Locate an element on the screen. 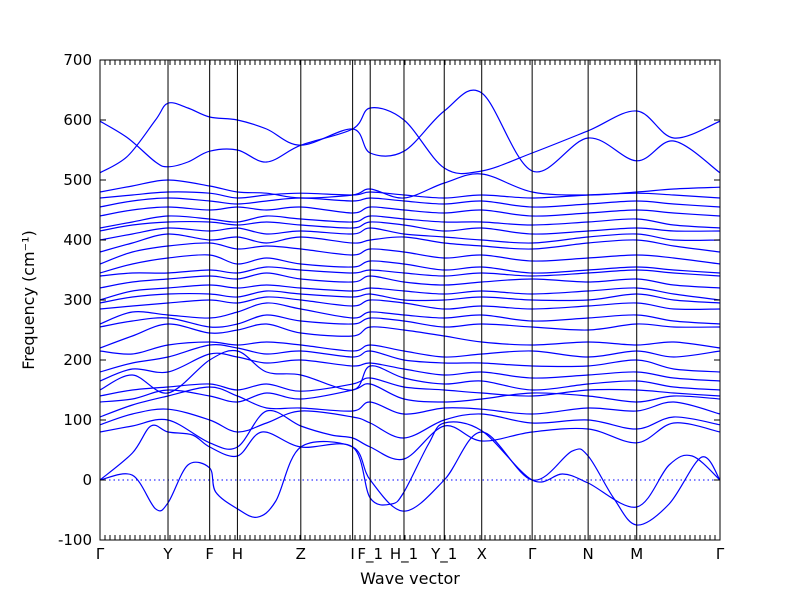 The image size is (800, 600). x-tick-label: H is located at coordinates (237, 554).